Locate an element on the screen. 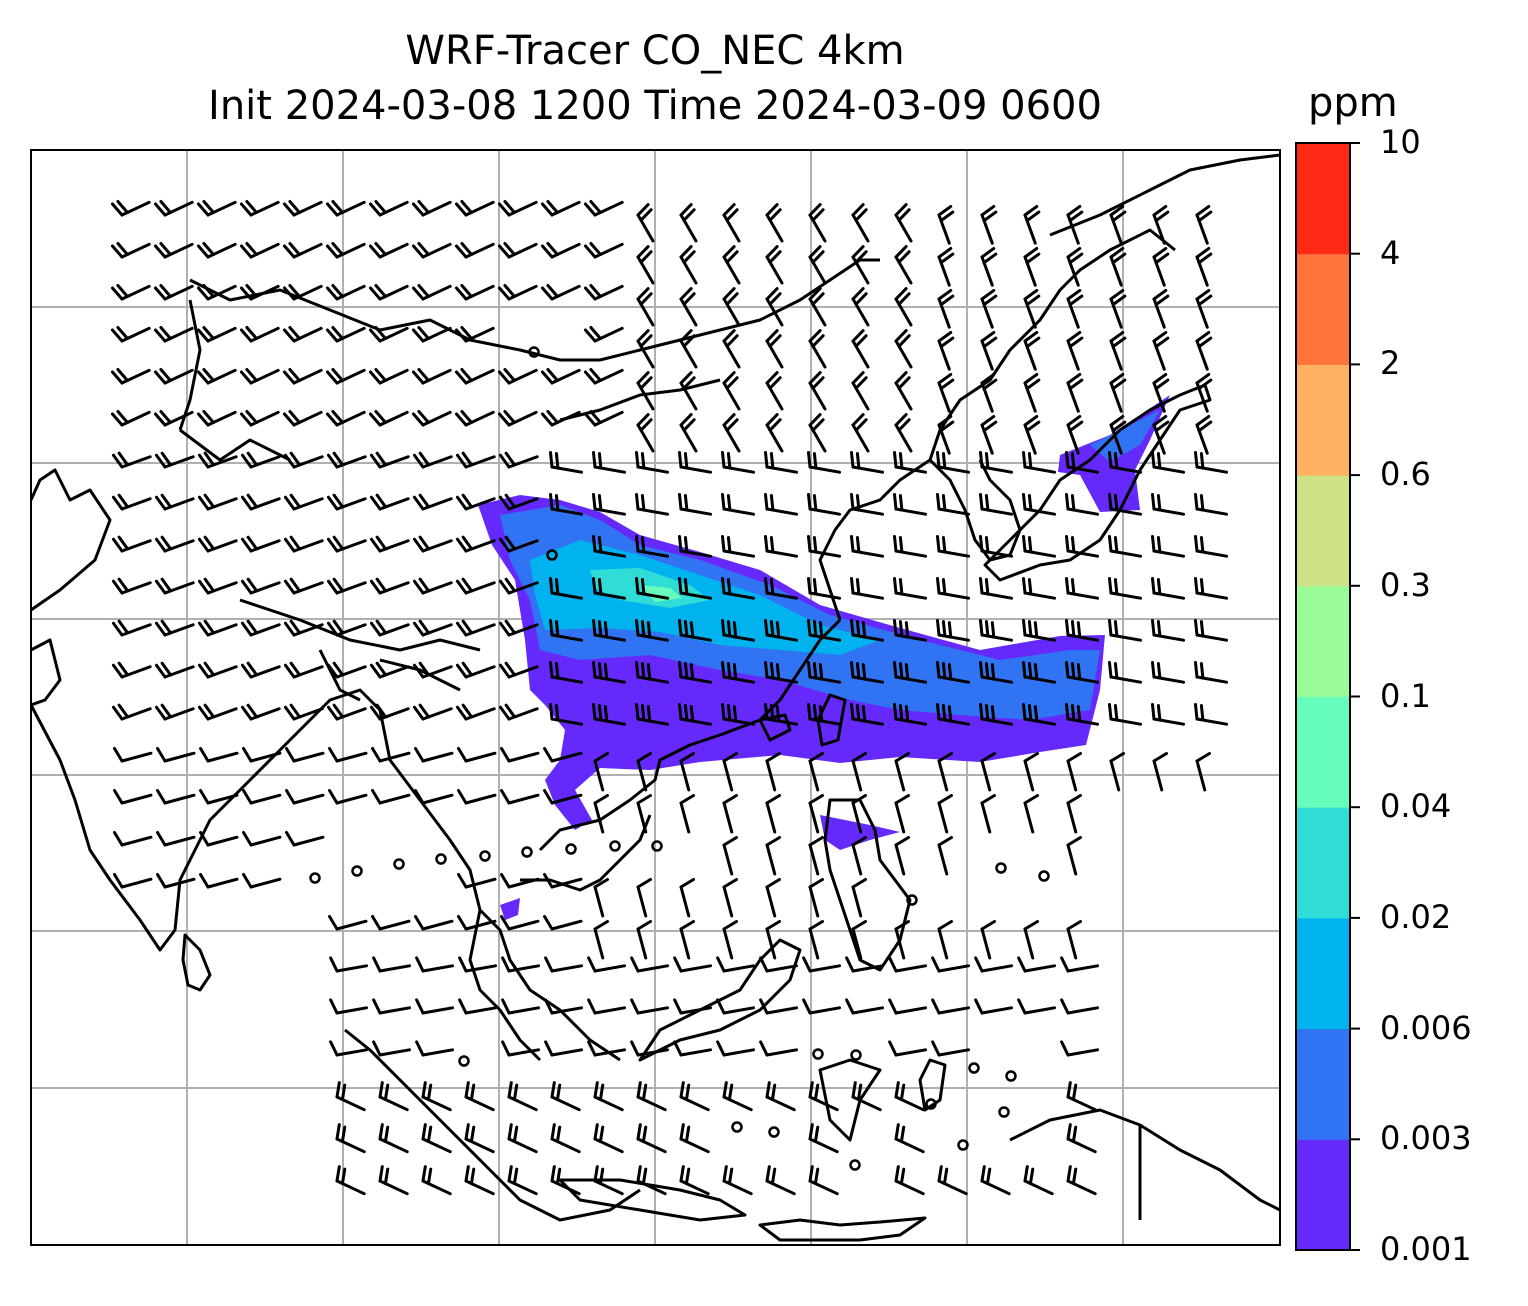 The height and width of the screenshot is (1306, 1528). coast-srilanka is located at coordinates (196, 962).